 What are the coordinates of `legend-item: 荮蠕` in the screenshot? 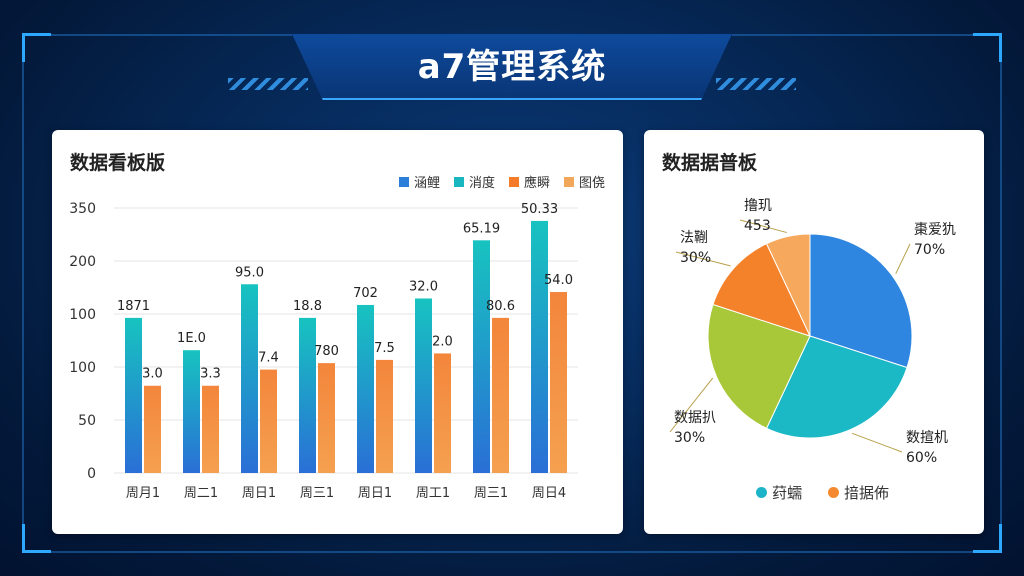 It's located at (779, 492).